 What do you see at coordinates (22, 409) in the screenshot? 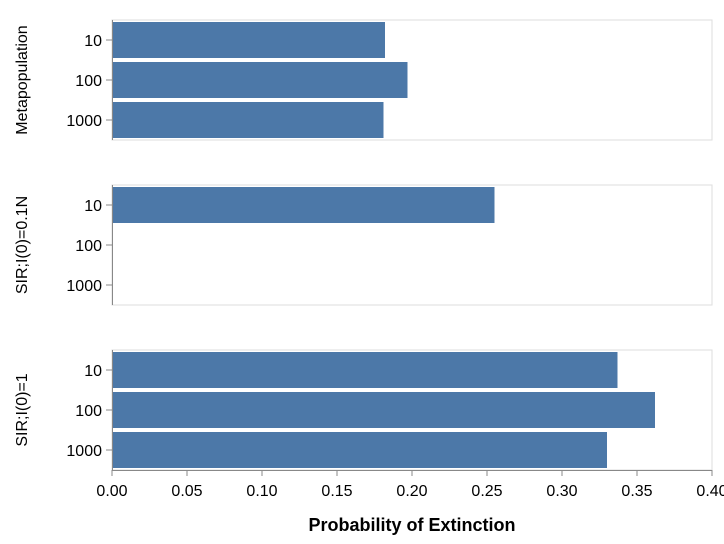
I see `facet-label: SIR;I(0)=1` at bounding box center [22, 409].